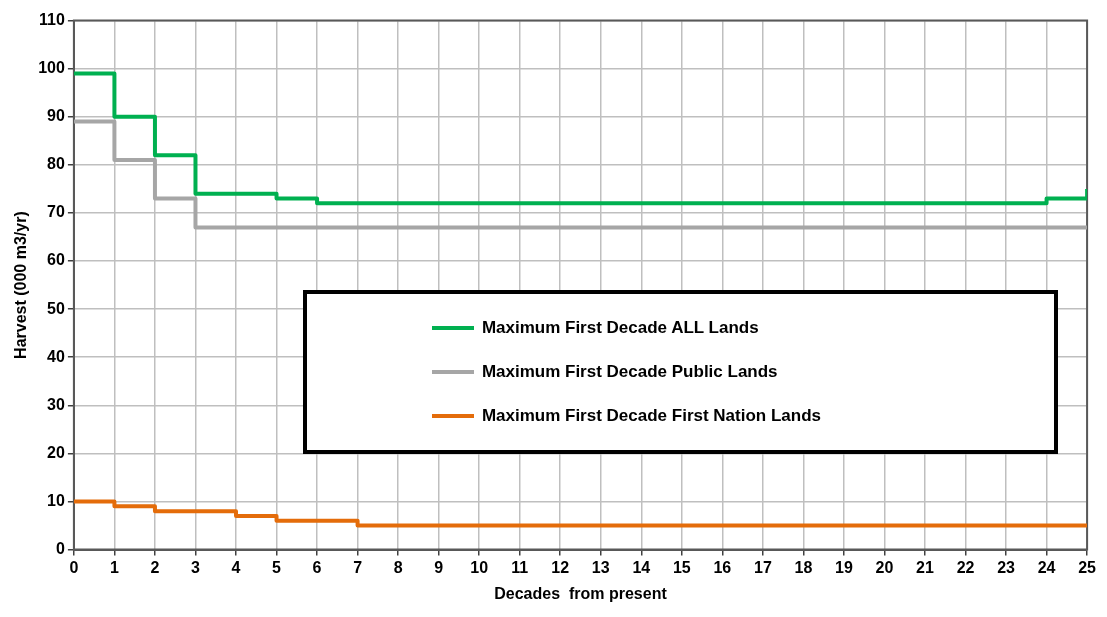  What do you see at coordinates (581, 593) in the screenshot?
I see `x-axis-title: Decades from present` at bounding box center [581, 593].